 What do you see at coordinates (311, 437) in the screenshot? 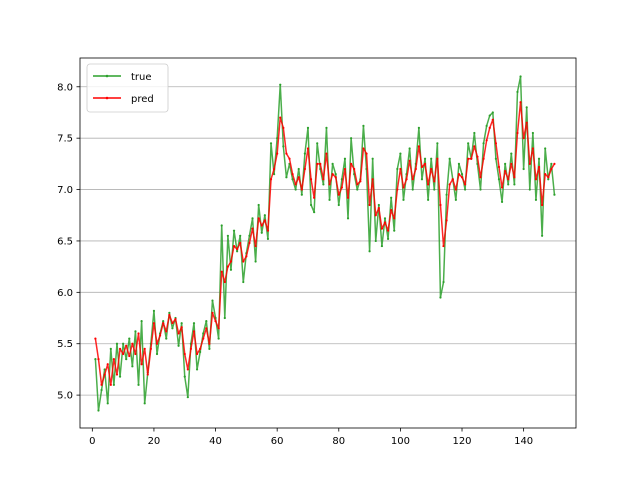
I see `x-axis-ticks: 0 20 40 60 80 100 120 140` at bounding box center [311, 437].